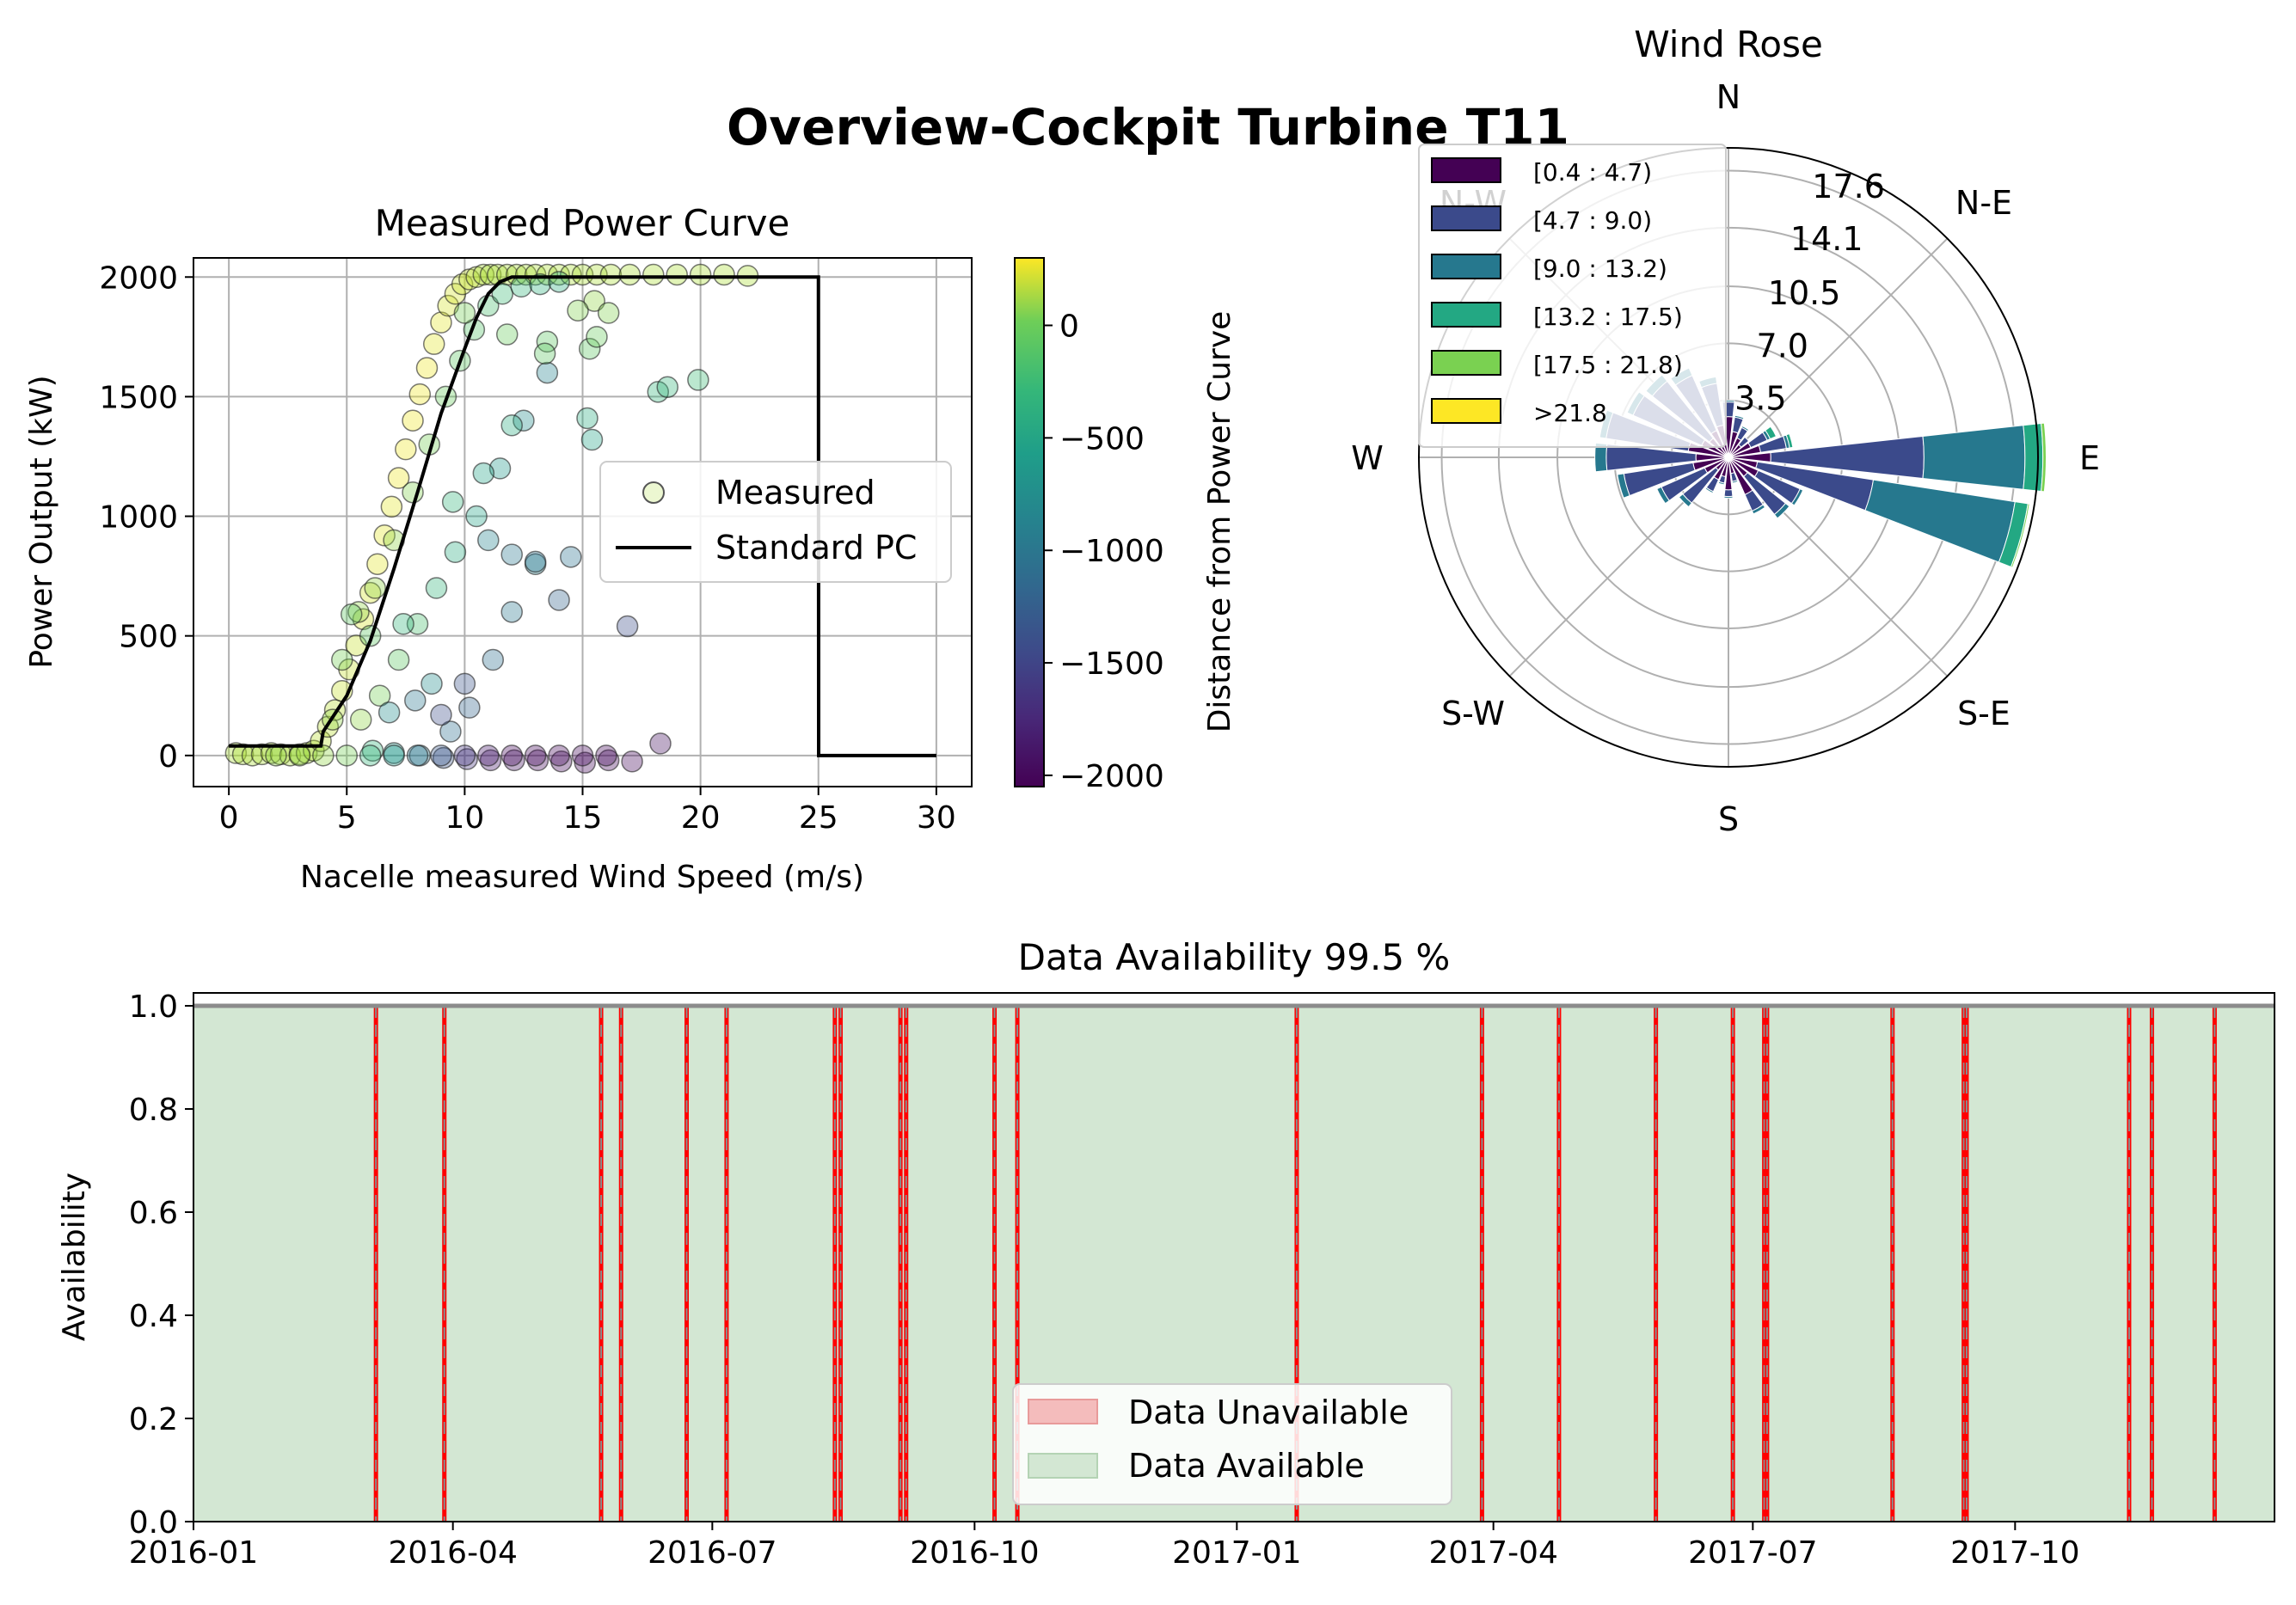  I want to click on wind-rose-legend-label: >21.8, so click(1570, 413).